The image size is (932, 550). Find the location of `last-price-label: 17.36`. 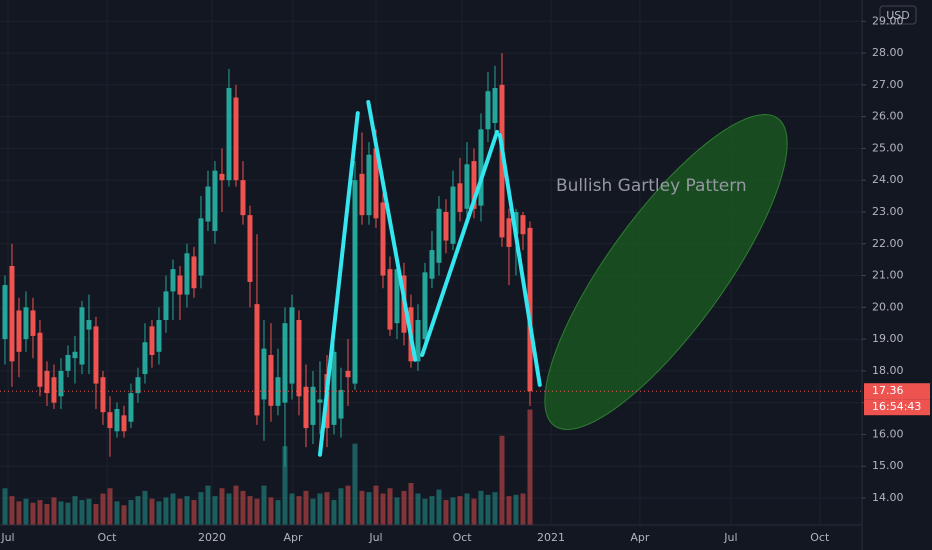

last-price-label: 17.36 is located at coordinates (888, 390).